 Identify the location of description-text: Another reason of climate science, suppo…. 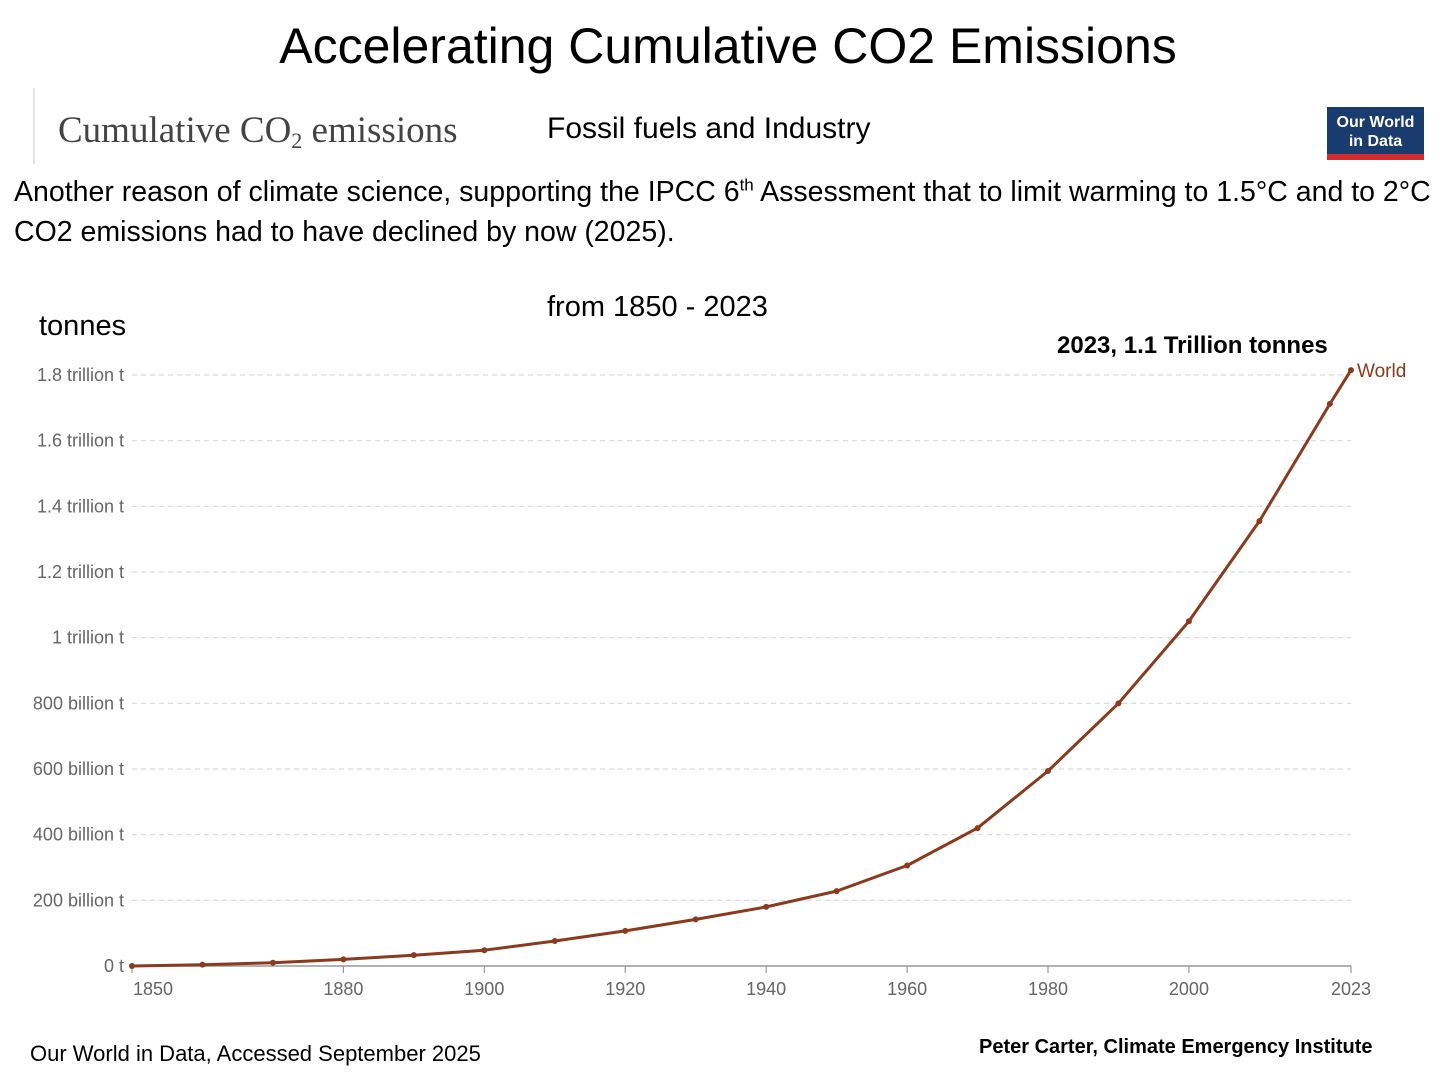
(729, 212).